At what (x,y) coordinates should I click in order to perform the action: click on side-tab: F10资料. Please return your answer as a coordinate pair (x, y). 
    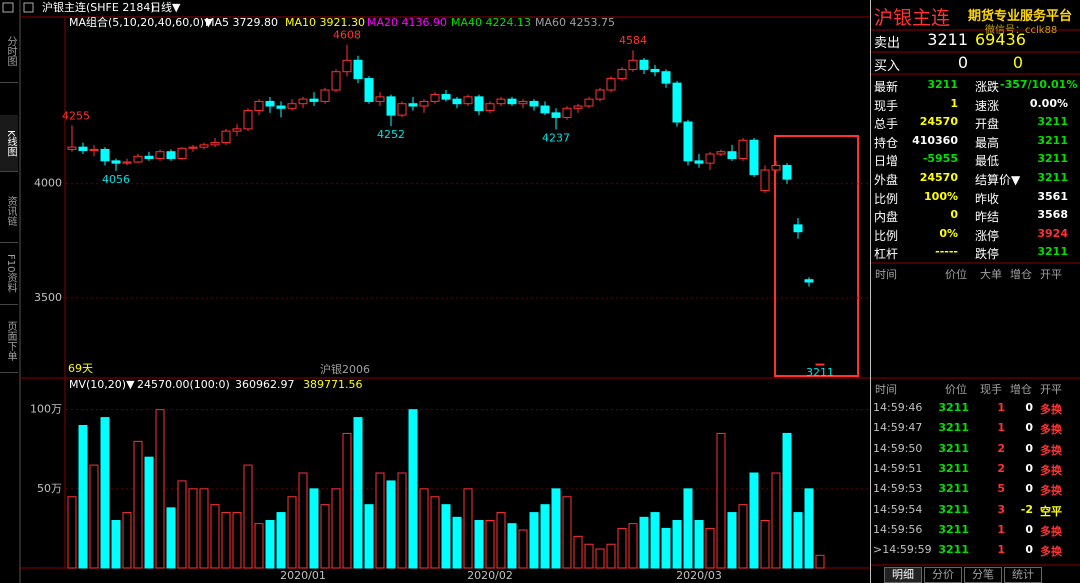
    Looking at the image, I should click on (9, 273).